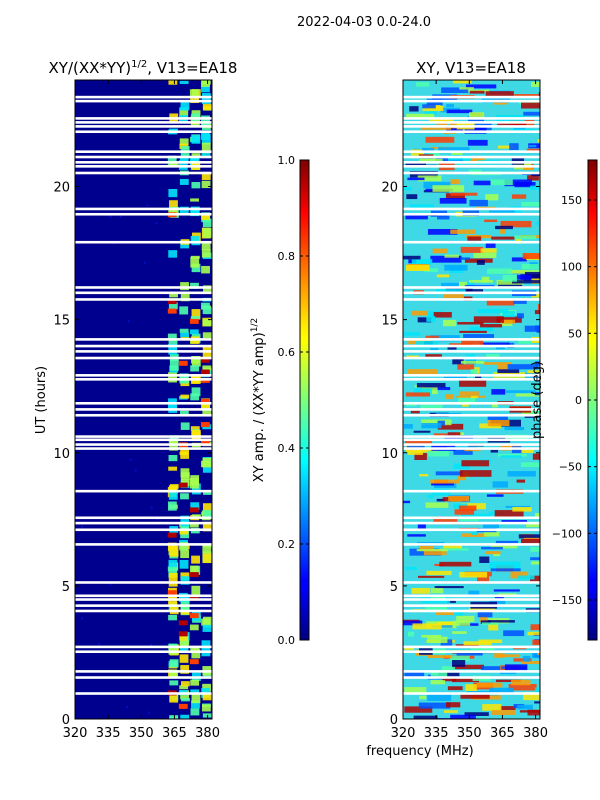 Image resolution: width=600 pixels, height=800 pixels. What do you see at coordinates (389, 321) in the screenshot?
I see `y-tick-label: 15` at bounding box center [389, 321].